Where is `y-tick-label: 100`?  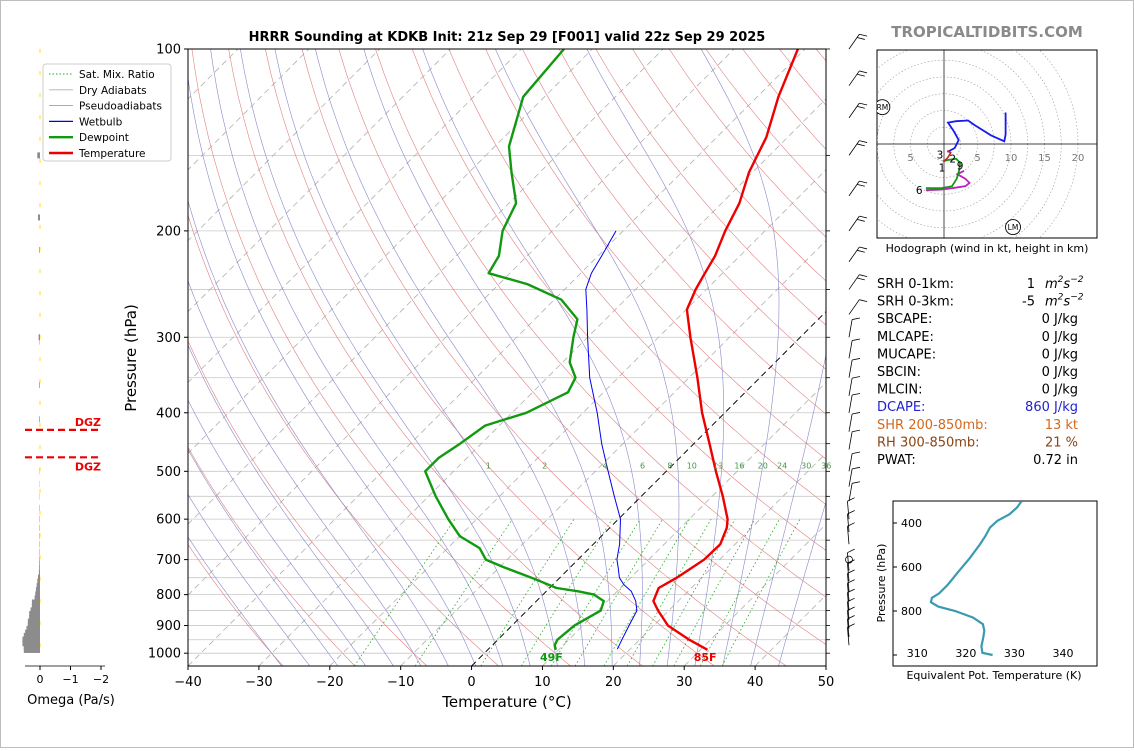
y-tick-label: 100 is located at coordinates (168, 50).